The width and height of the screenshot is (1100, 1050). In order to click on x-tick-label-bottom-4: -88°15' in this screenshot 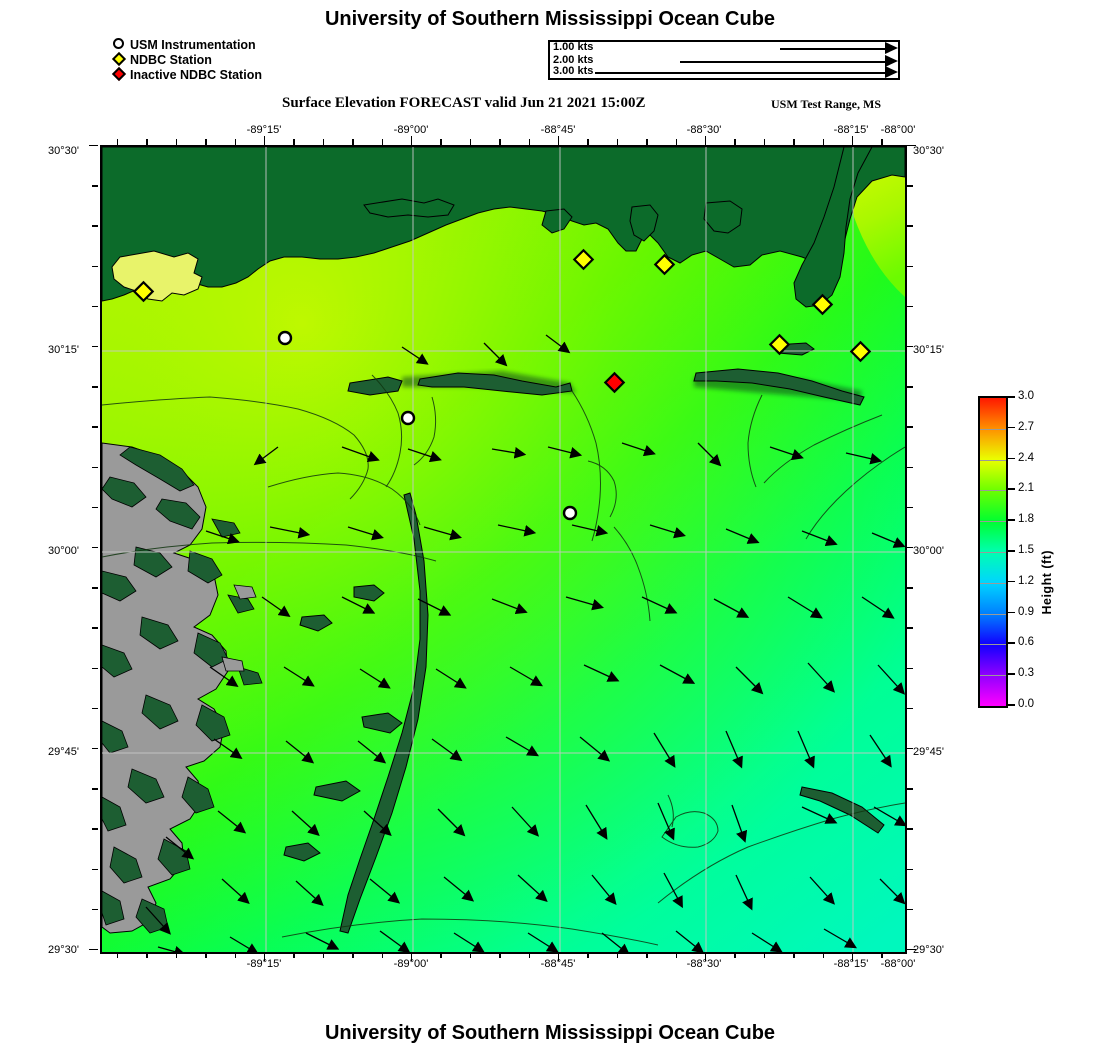, I will do `click(851, 964)`.